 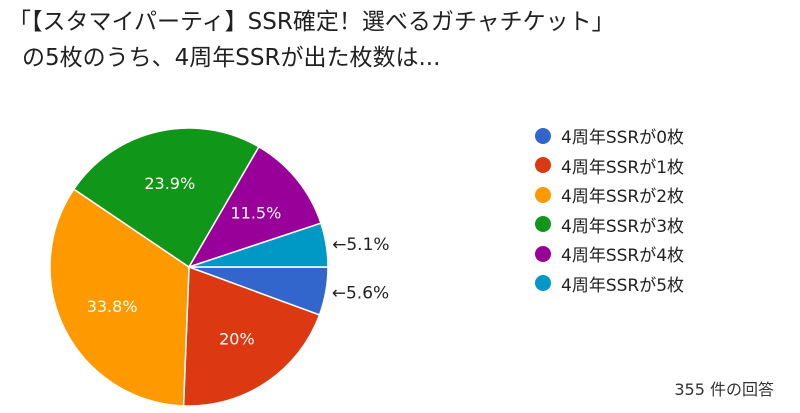 I want to click on legend-label: 4周年SSRが0枚, so click(x=623, y=138).